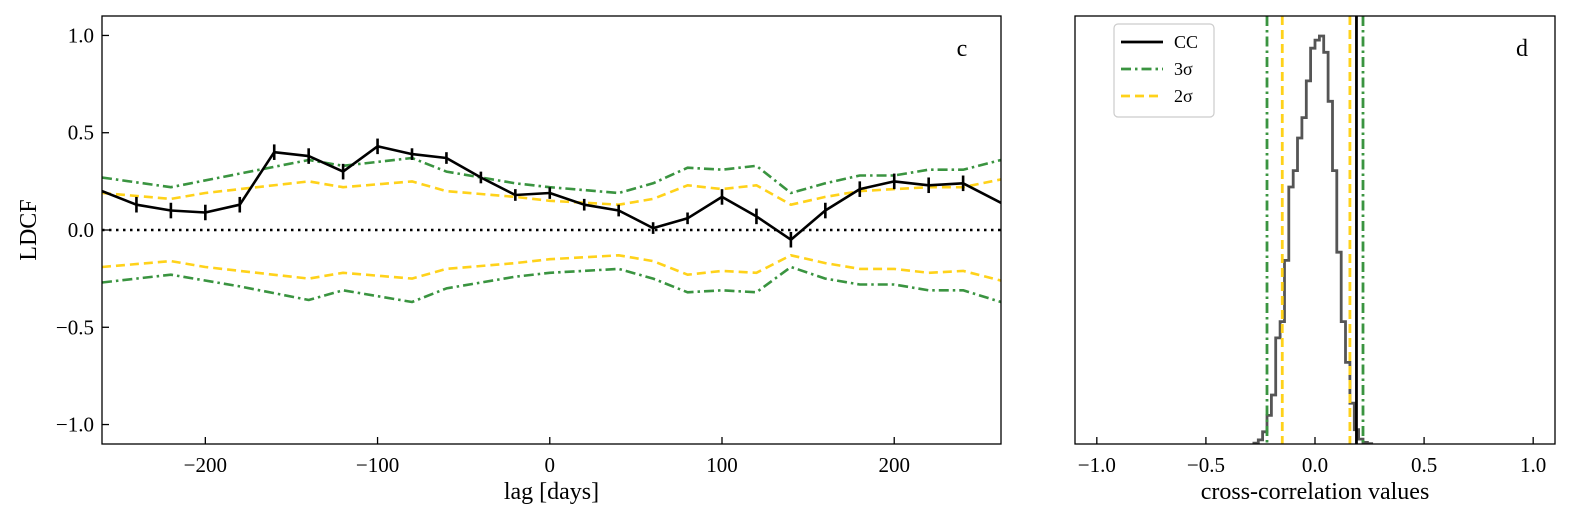 The image size is (1578, 526). I want to click on x-tick-label: 0, so click(550, 465).